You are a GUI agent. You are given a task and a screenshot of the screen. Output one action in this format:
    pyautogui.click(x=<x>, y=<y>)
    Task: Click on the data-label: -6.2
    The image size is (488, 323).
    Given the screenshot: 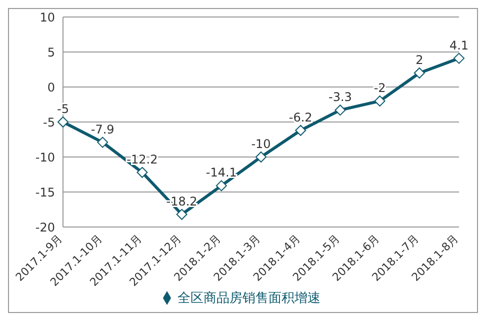 What is the action you would take?
    pyautogui.click(x=300, y=117)
    